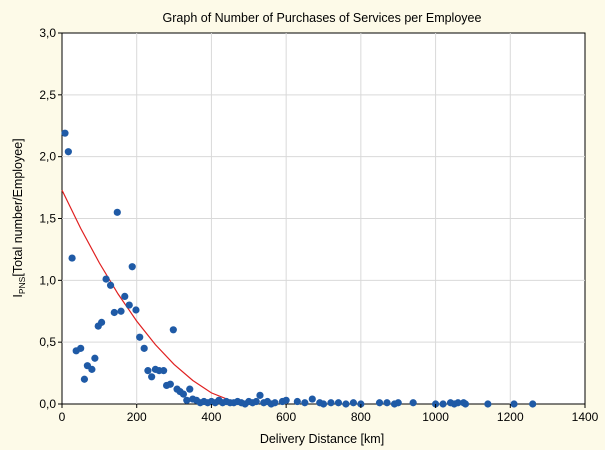  Describe the element at coordinates (22, 285) in the screenshot. I see `y-axis-title-sub: PNS` at that location.